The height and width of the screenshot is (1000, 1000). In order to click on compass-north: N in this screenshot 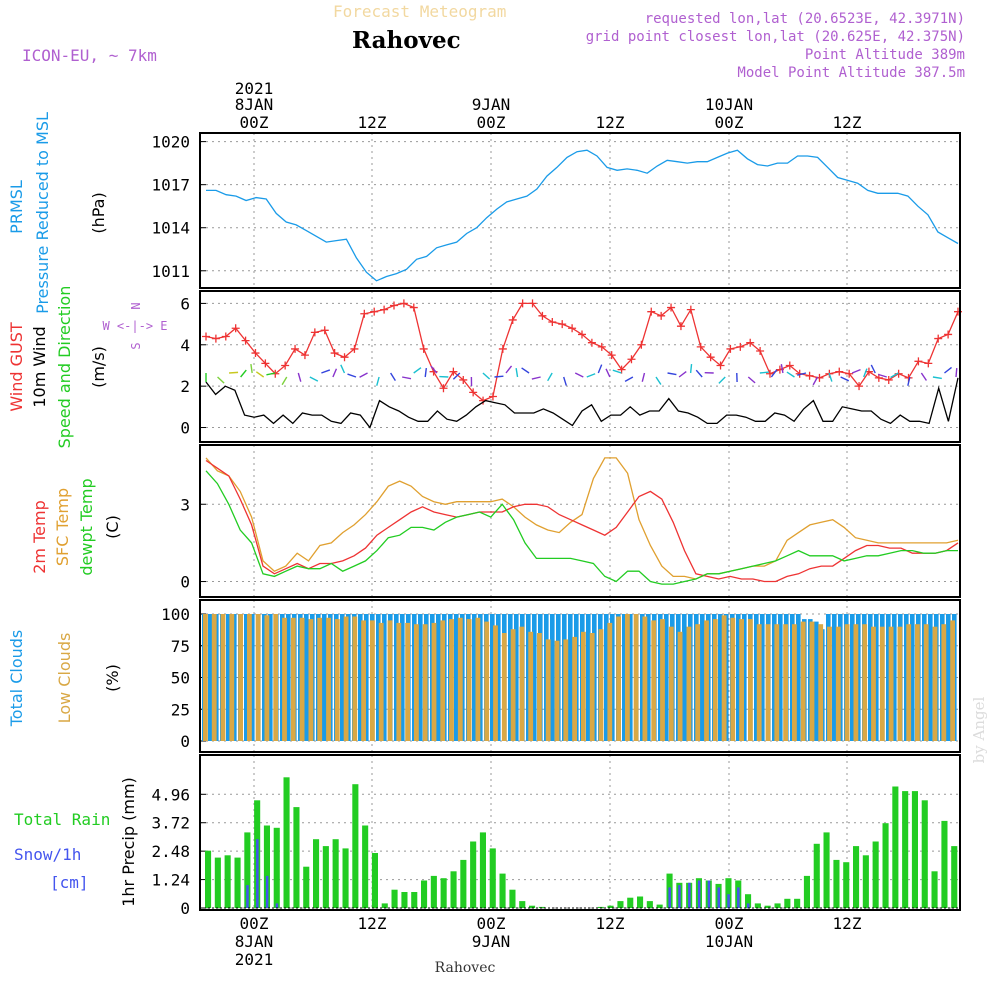, I will do `click(136, 305)`.